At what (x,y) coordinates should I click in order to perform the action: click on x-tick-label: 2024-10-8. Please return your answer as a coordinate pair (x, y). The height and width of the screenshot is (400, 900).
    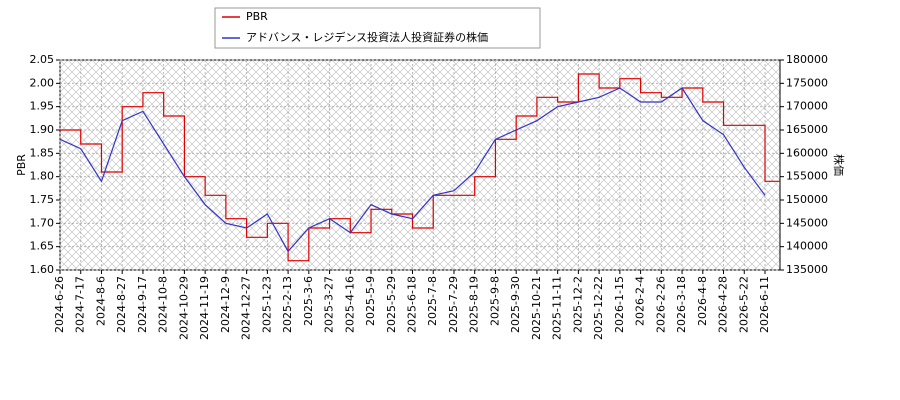
    Looking at the image, I should click on (163, 304).